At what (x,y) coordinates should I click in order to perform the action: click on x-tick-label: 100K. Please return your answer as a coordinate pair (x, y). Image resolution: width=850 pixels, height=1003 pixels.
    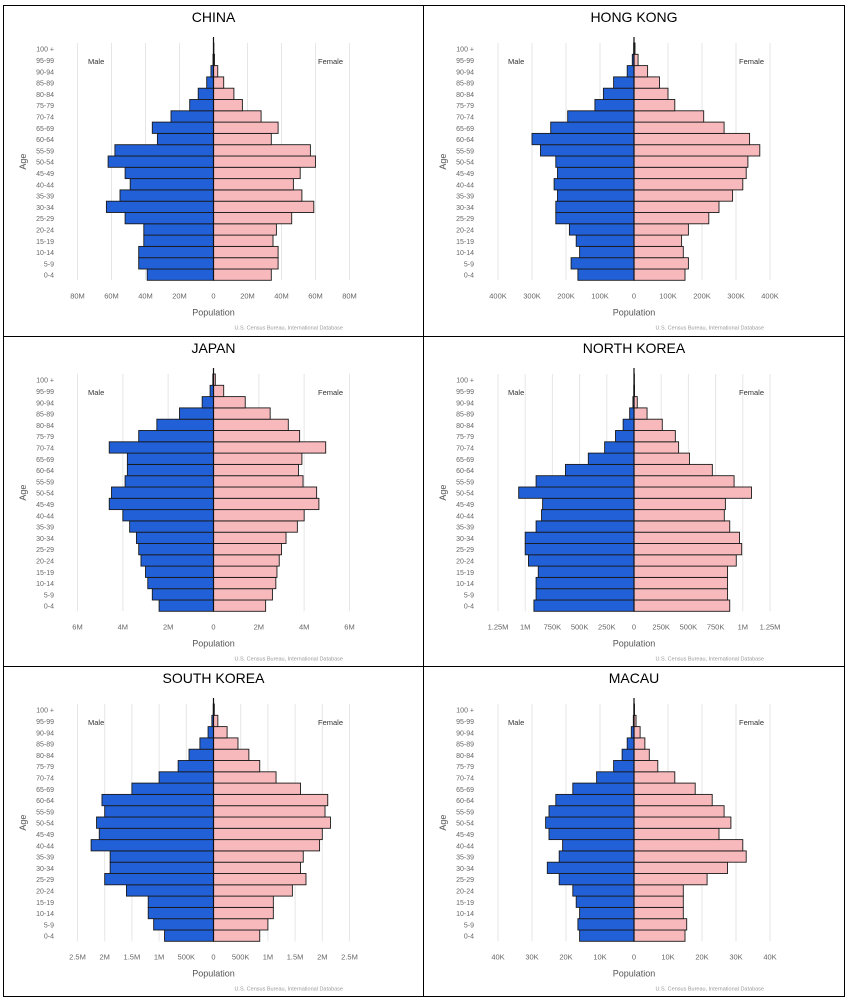
    Looking at the image, I should click on (600, 295).